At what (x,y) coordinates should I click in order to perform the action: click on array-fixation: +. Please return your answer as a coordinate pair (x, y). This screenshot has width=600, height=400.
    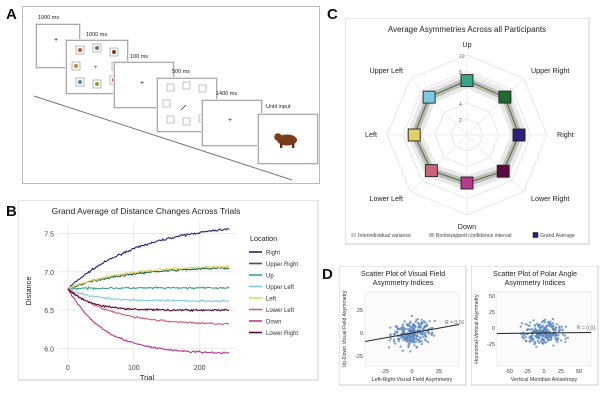
    Looking at the image, I should click on (96, 68).